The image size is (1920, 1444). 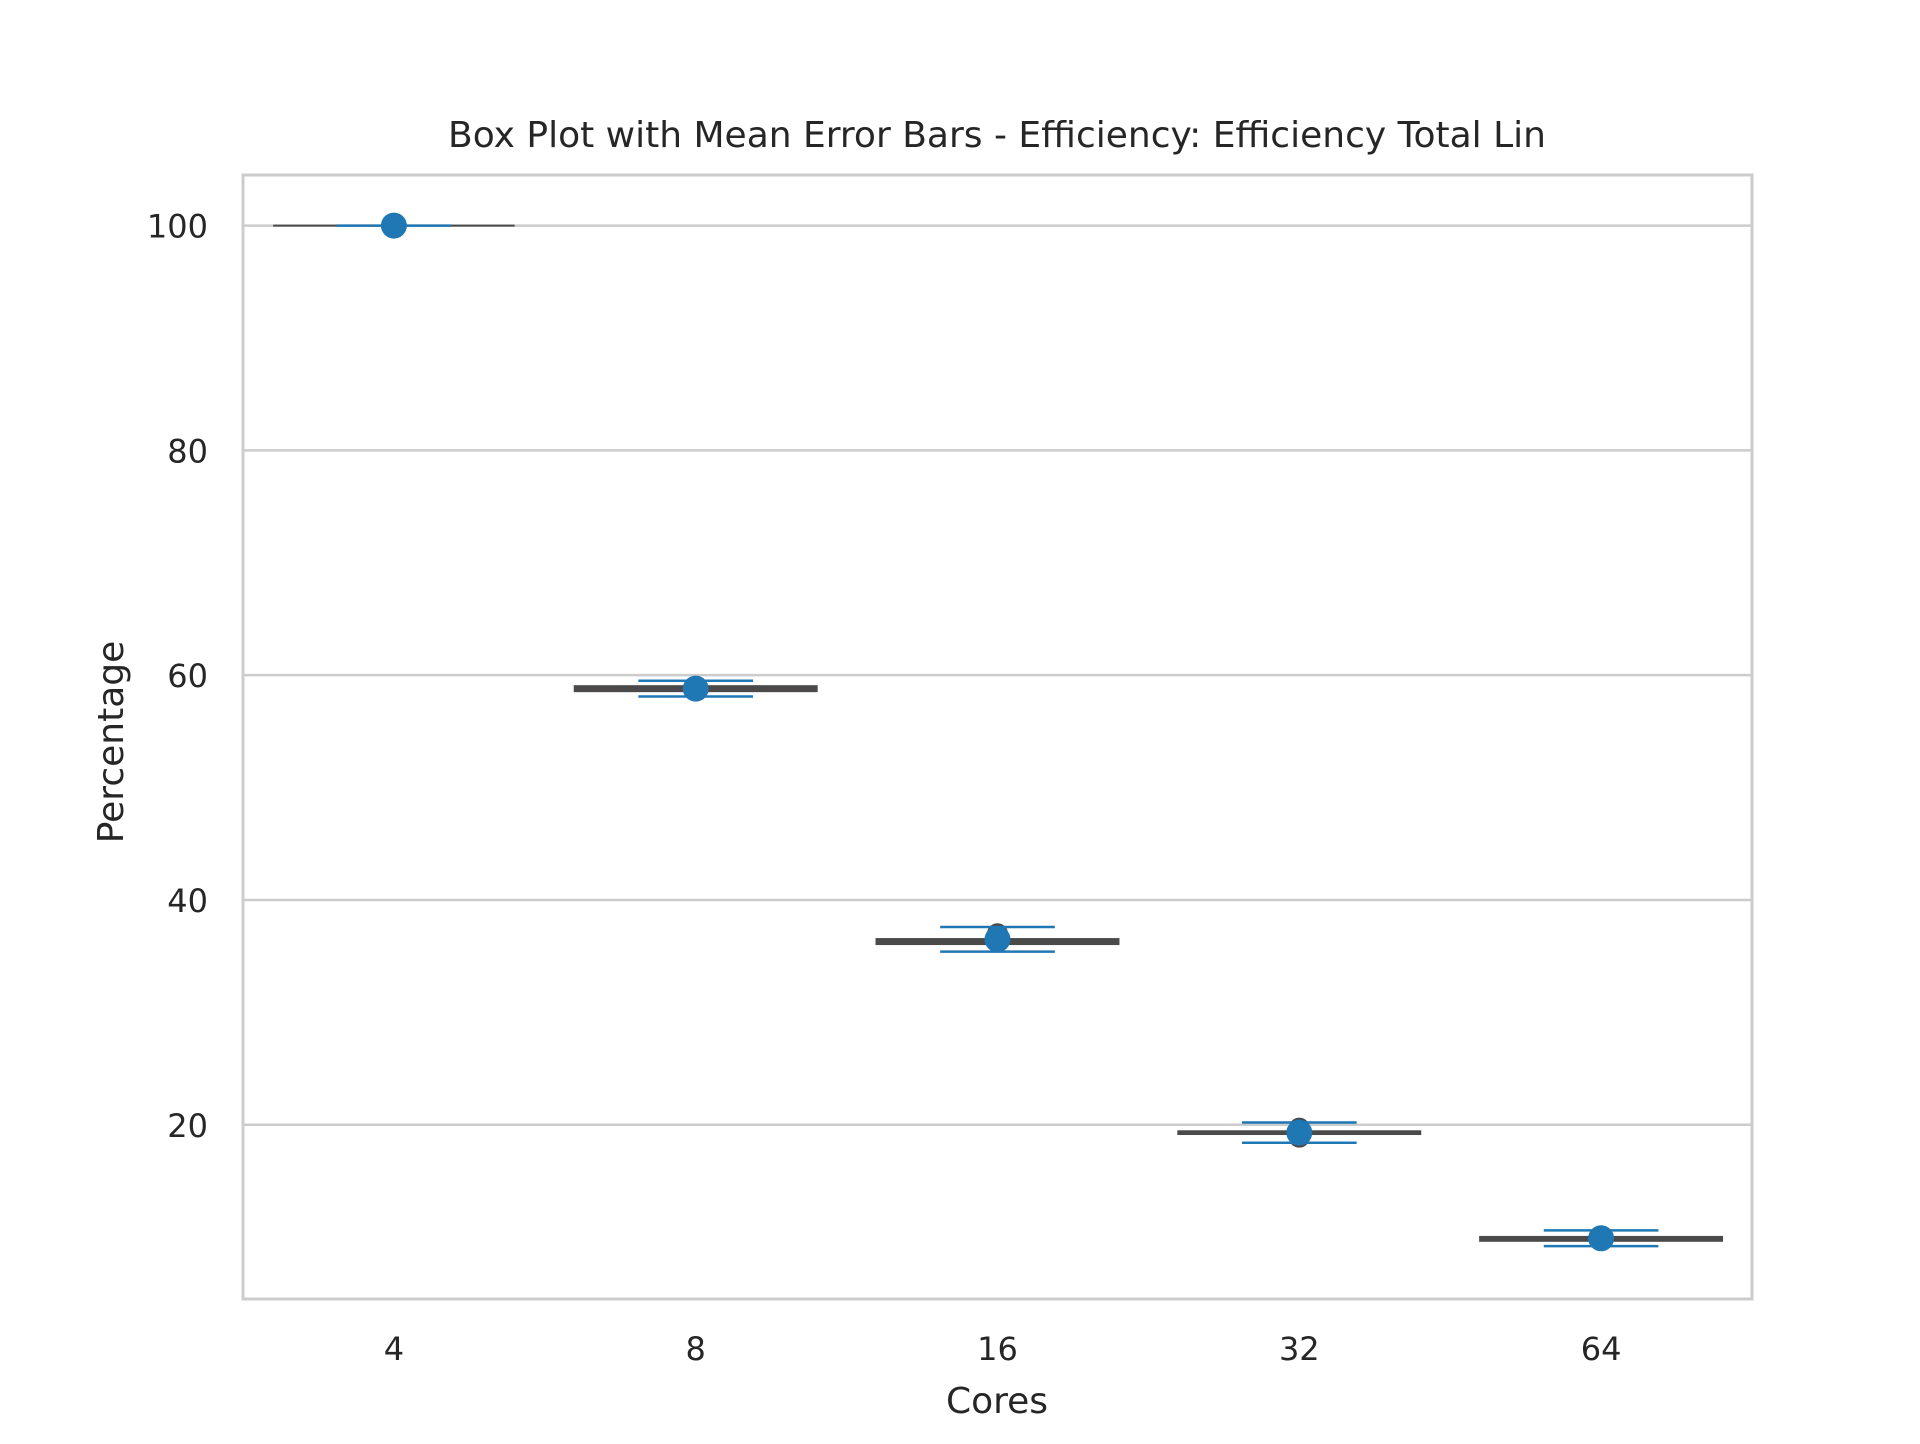 I want to click on x-tick-label: 16, so click(x=997, y=1349).